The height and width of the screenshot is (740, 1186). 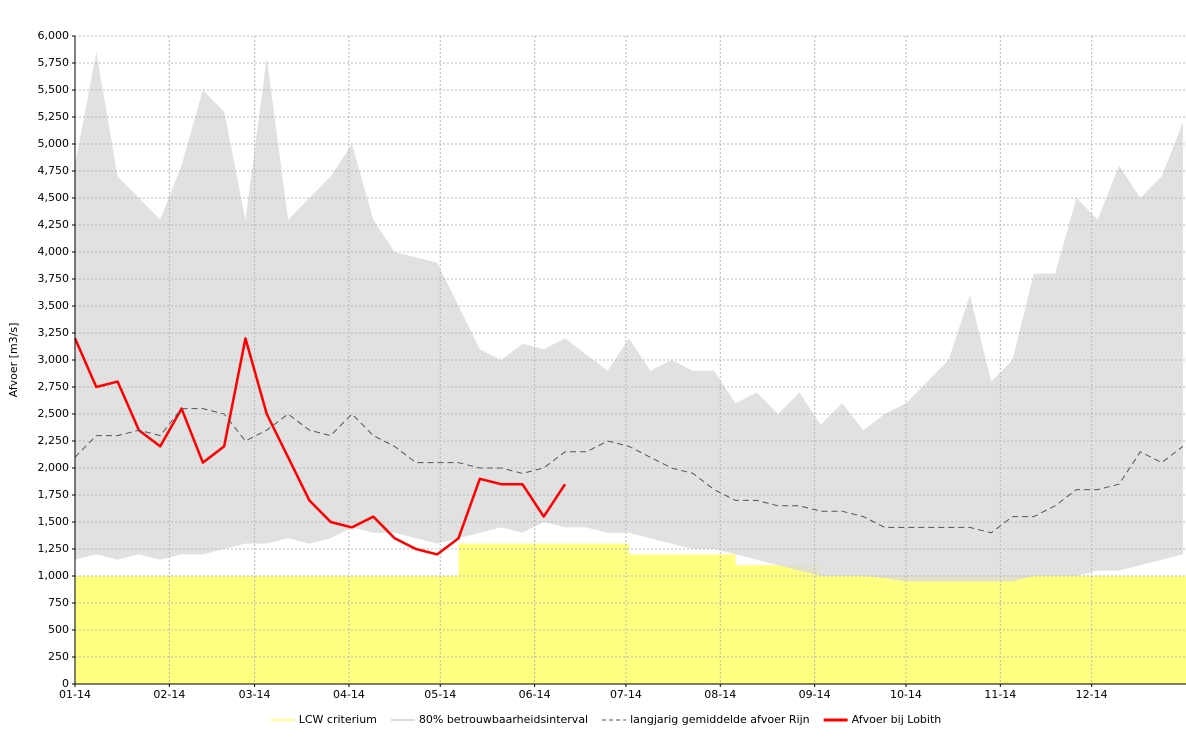 I want to click on x-tick-label: 12-14, so click(x=1092, y=694).